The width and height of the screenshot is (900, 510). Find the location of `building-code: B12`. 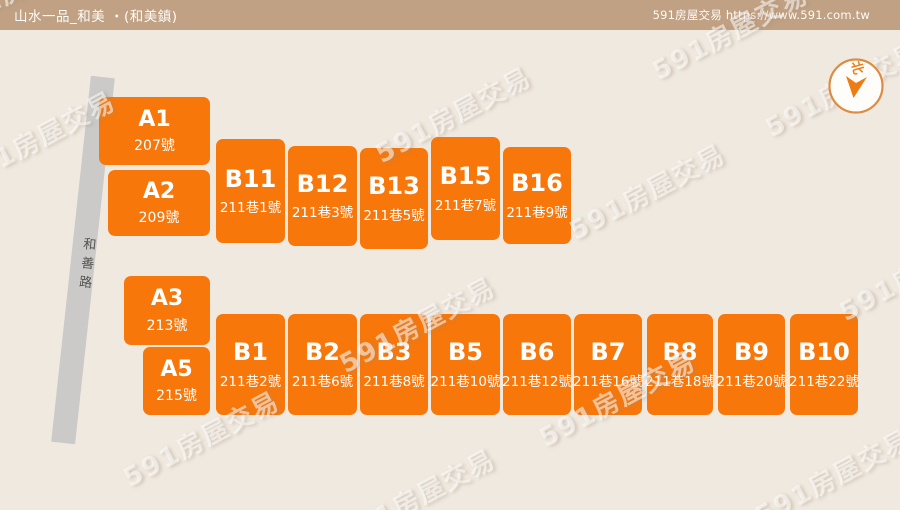

building-code: B12 is located at coordinates (322, 183).